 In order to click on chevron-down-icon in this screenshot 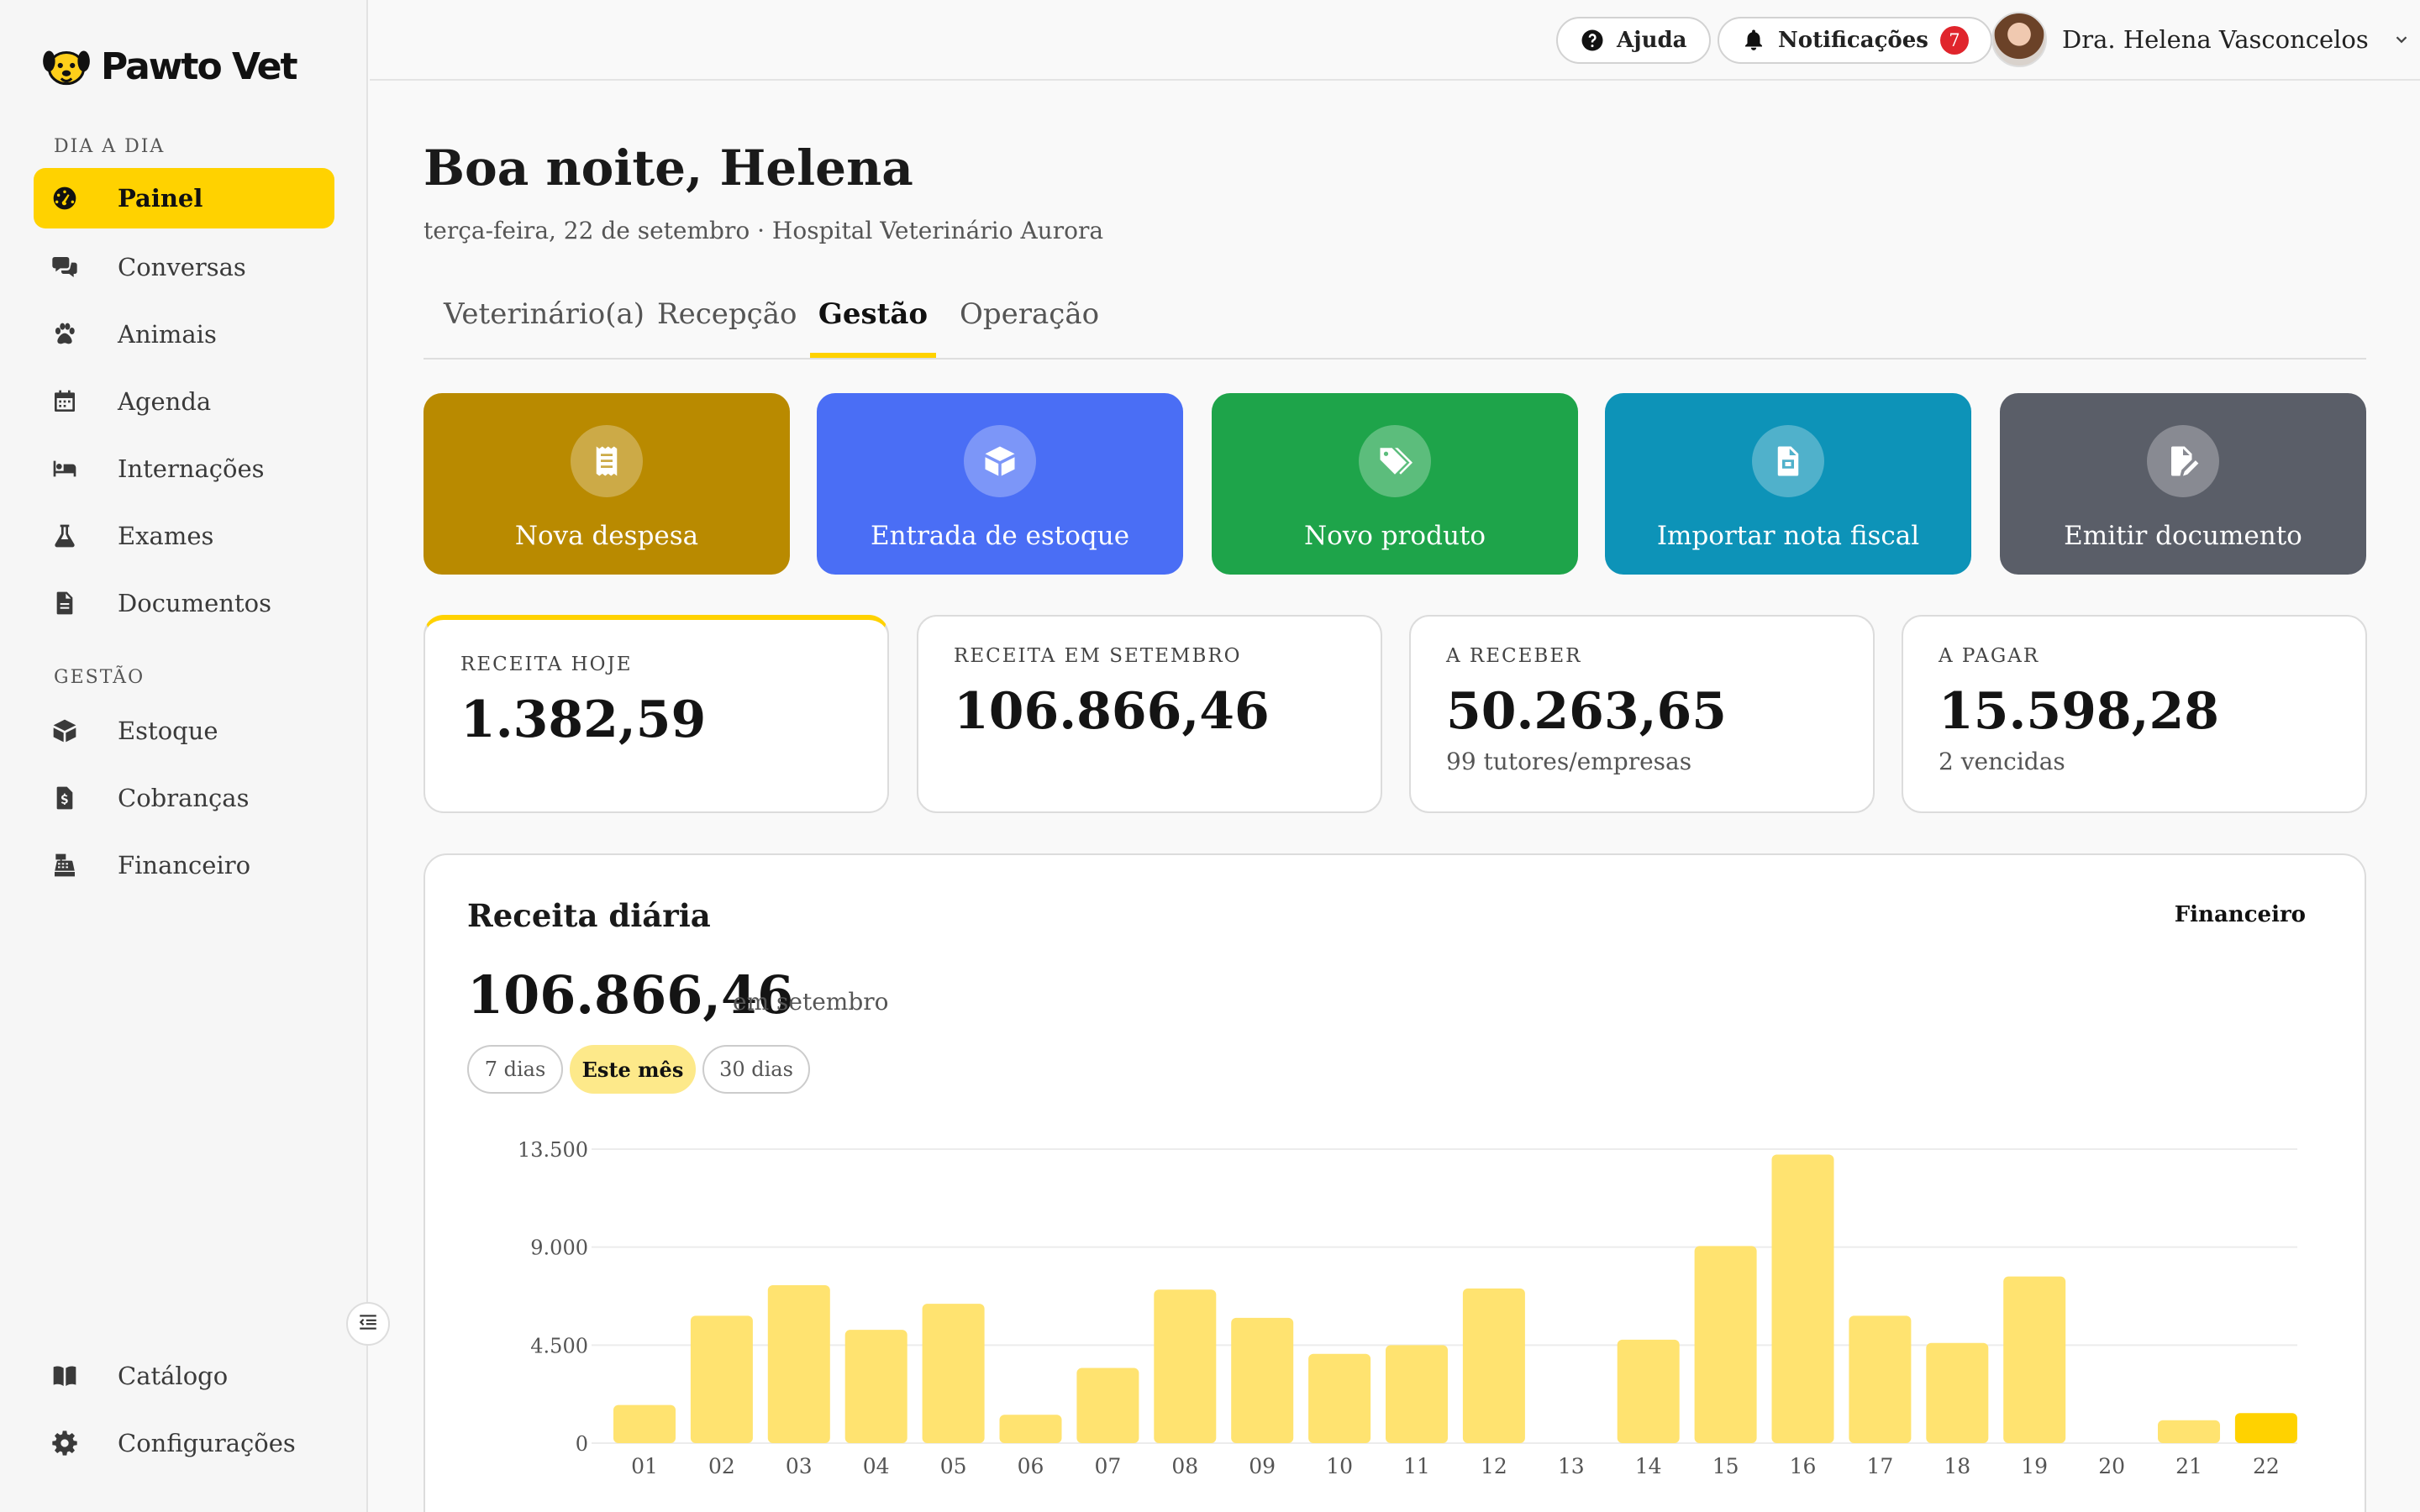, I will do `click(2401, 40)`.